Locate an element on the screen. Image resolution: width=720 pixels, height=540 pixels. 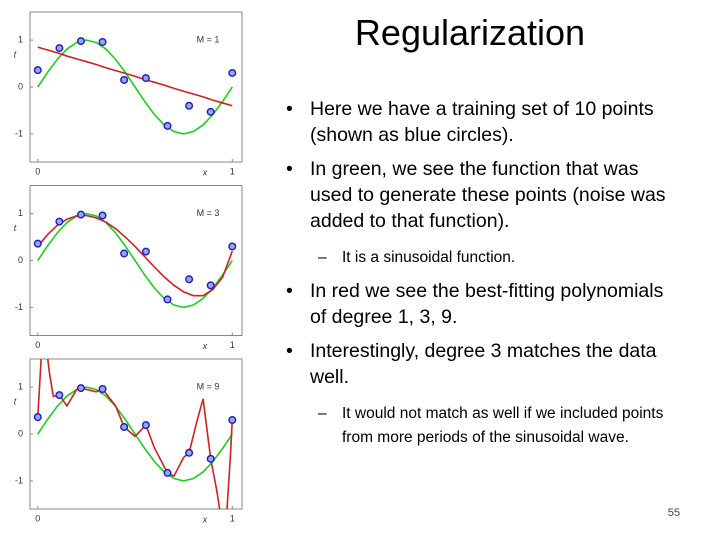
chart: -1 0 1 0 1 x t M = 9 is located at coordinates (128, 441).